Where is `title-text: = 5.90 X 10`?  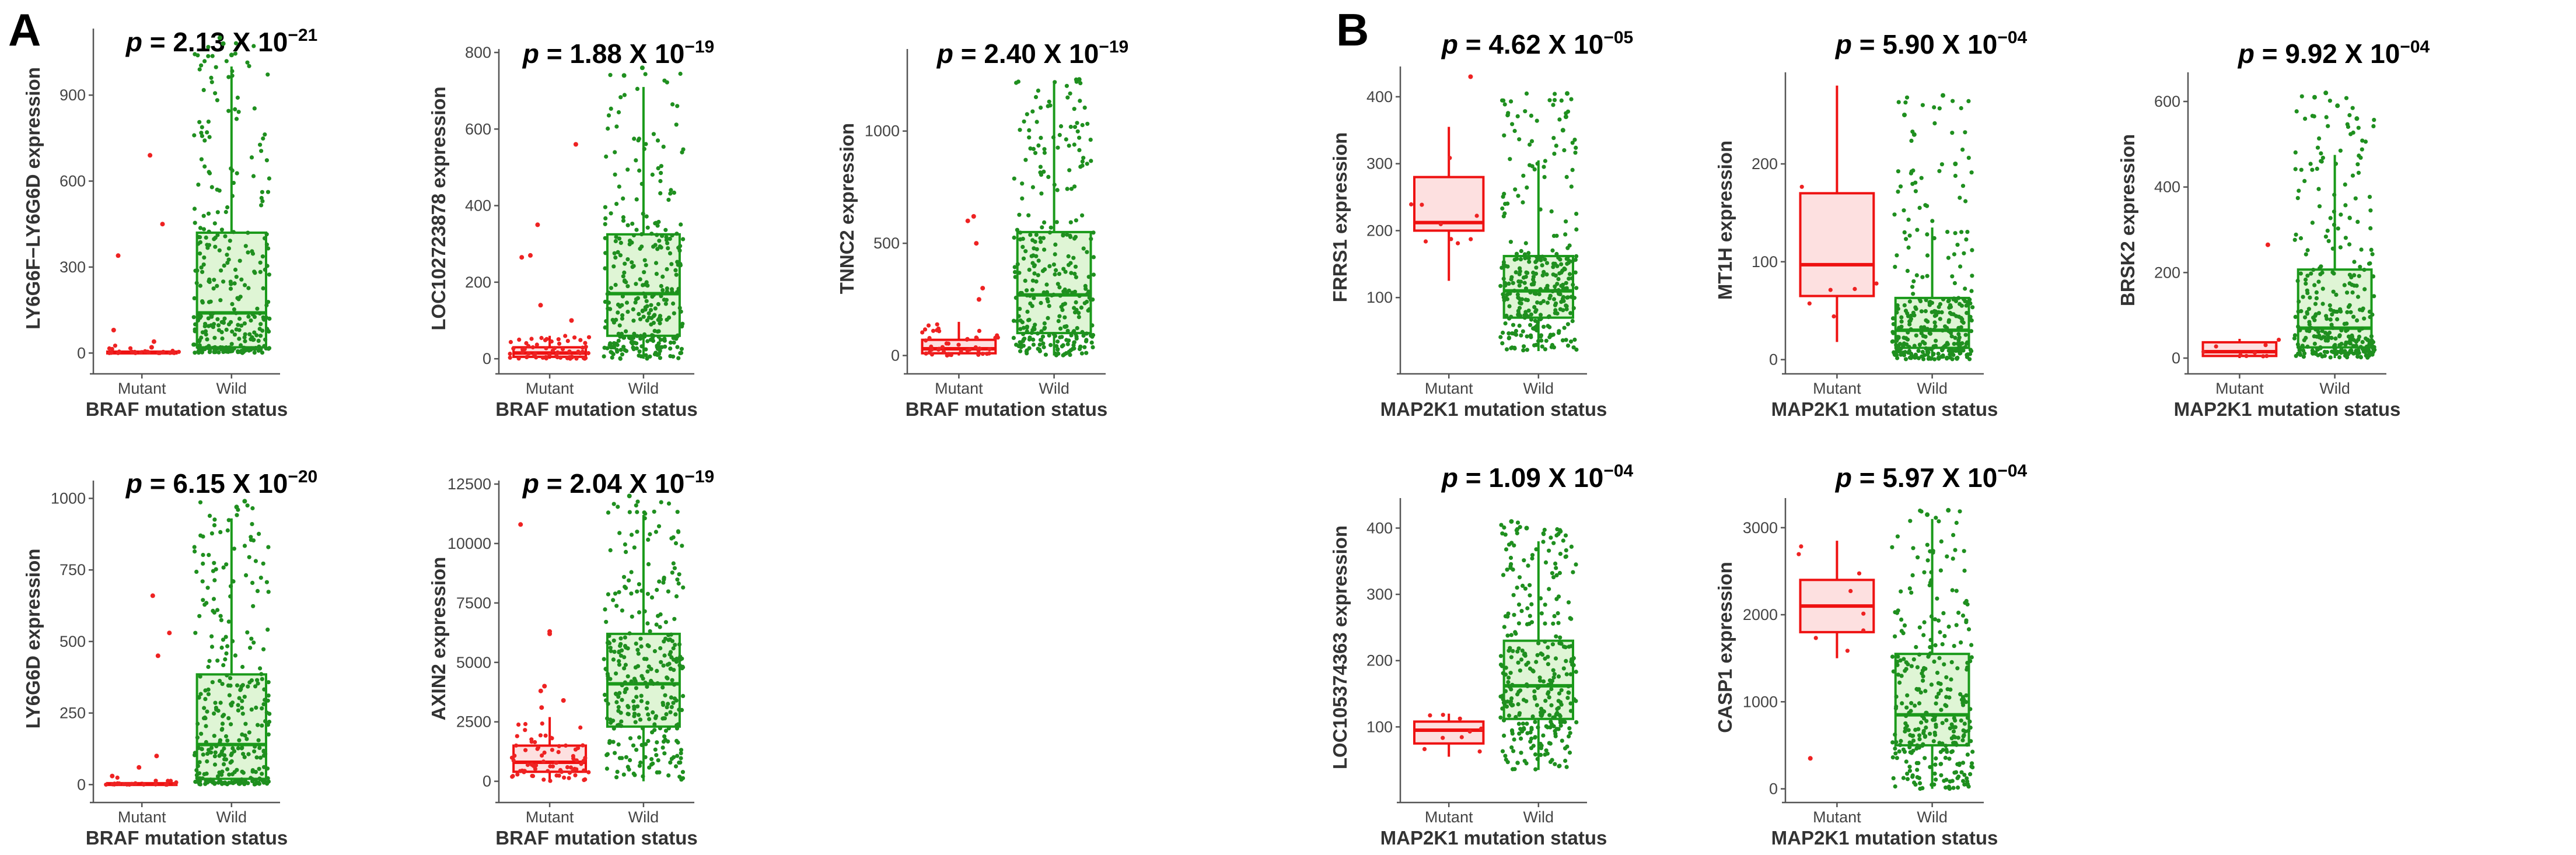 title-text: = 5.90 X 10 is located at coordinates (1924, 44).